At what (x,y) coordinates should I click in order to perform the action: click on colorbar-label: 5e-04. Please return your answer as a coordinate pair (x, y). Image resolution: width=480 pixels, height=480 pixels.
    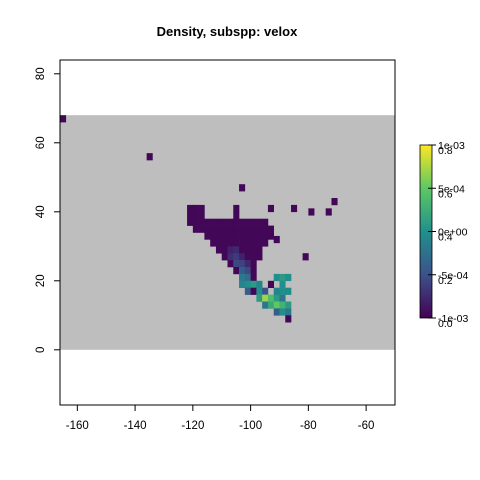
    Looking at the image, I should click on (451, 189).